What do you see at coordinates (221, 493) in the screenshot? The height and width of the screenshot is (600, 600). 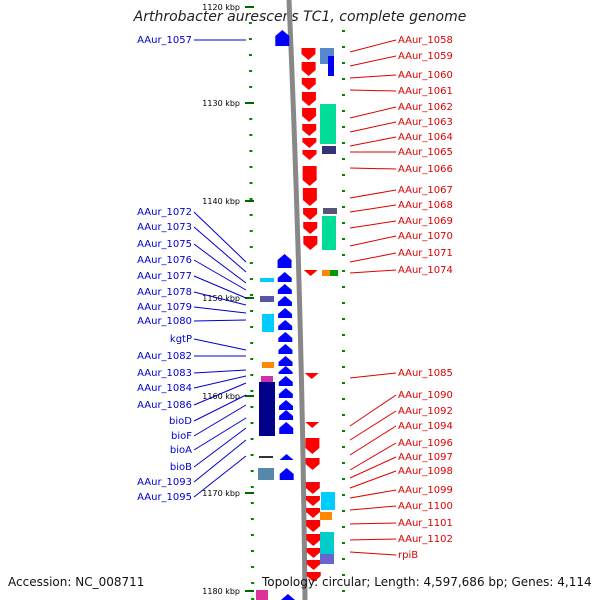 I see `tick-label: 1170 kbp` at bounding box center [221, 493].